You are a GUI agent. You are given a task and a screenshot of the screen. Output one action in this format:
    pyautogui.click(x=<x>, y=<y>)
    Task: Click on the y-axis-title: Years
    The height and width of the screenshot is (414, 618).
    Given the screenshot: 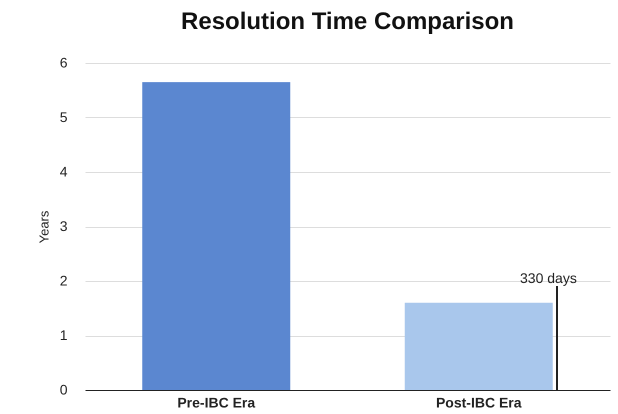 What is the action you would take?
    pyautogui.click(x=44, y=227)
    